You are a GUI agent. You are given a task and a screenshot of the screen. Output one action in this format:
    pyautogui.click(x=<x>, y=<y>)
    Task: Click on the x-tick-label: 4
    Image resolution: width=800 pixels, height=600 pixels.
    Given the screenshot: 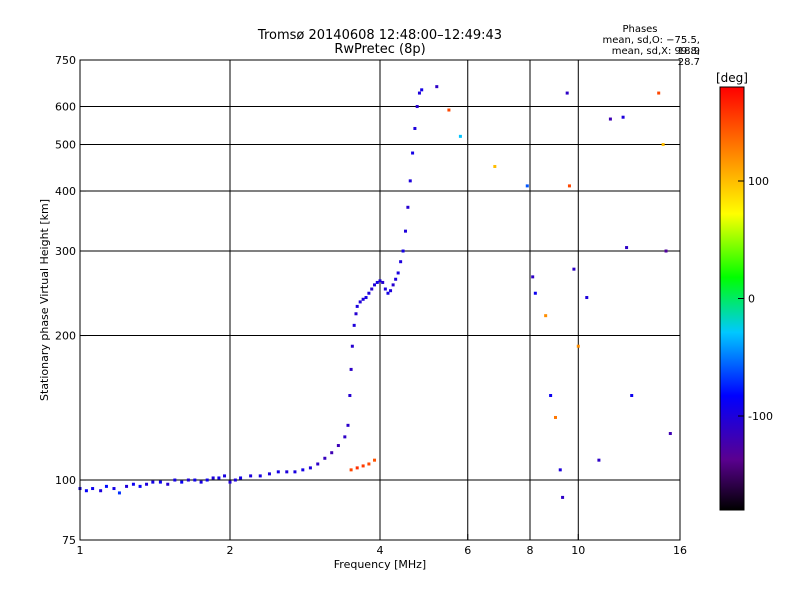 What is the action you would take?
    pyautogui.click(x=380, y=550)
    